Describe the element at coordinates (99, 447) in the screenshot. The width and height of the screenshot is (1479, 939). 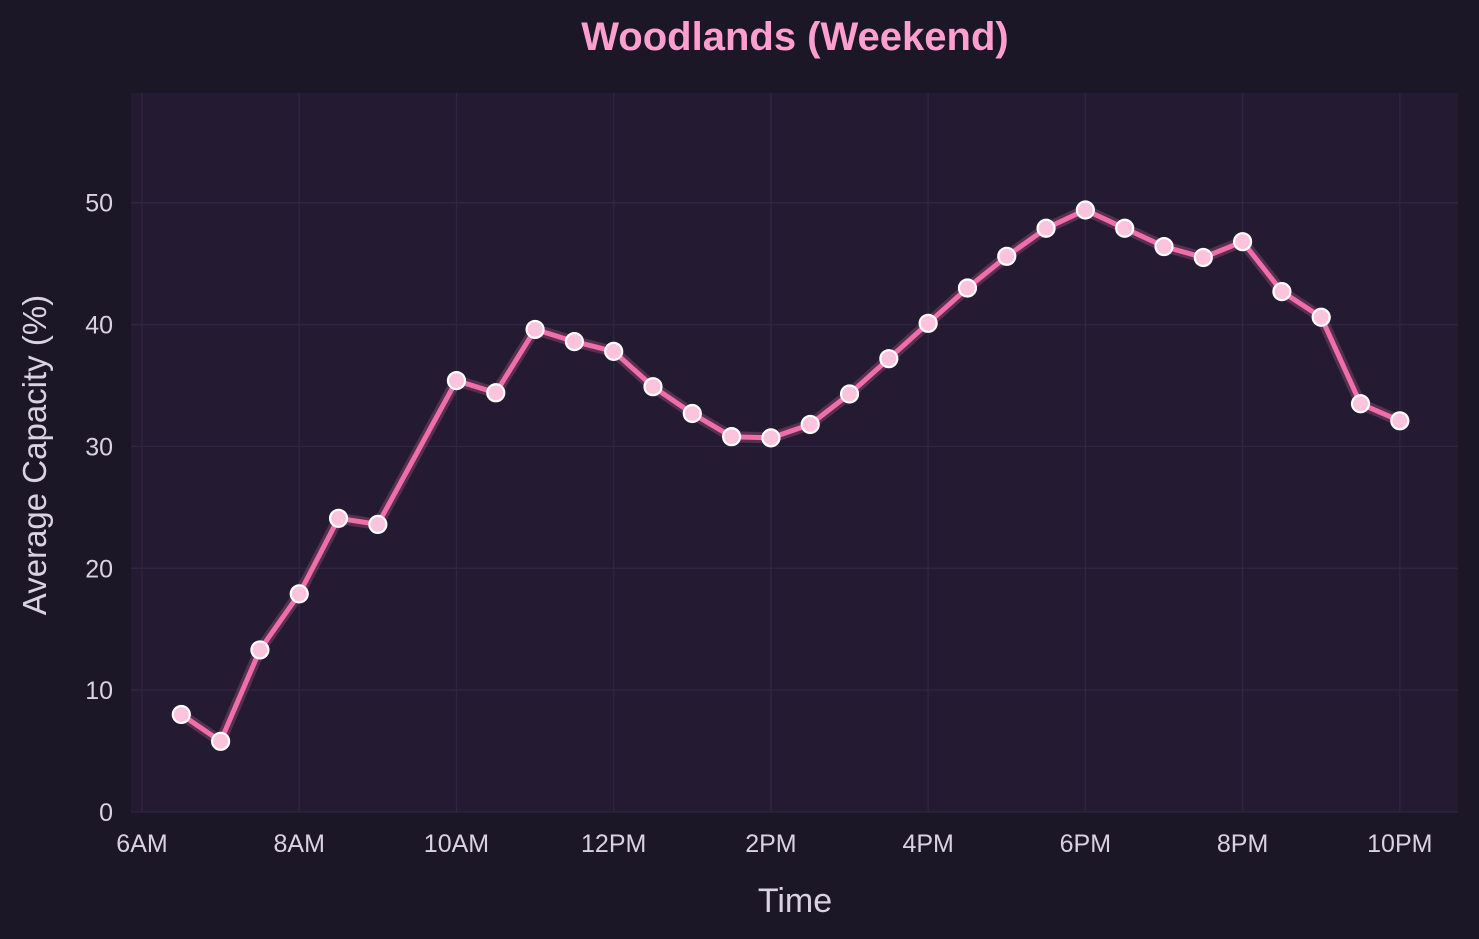
I see `y-tick-label: 30` at that location.